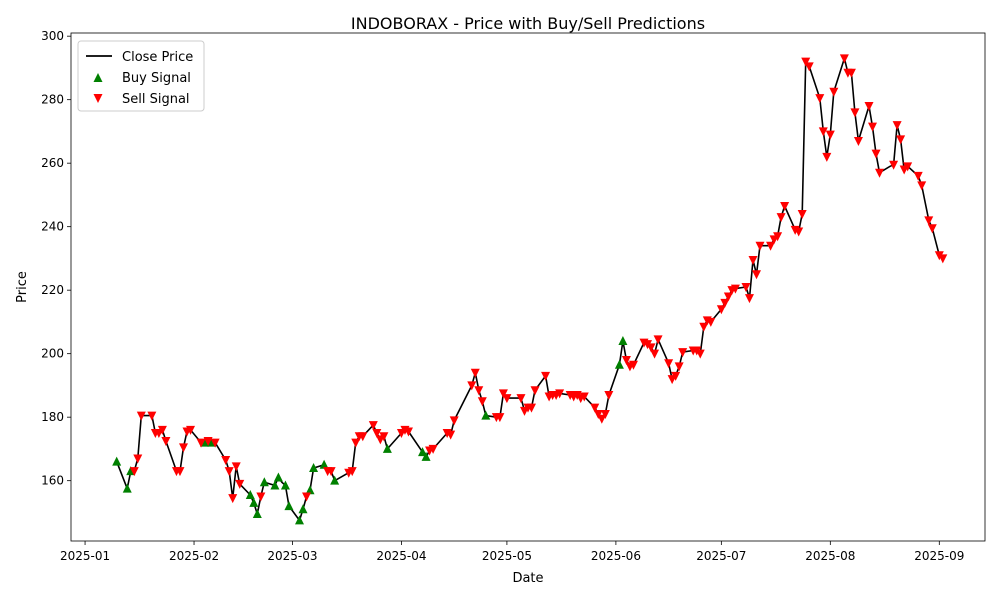  I want to click on x-tick-label: 2025-06, so click(616, 556).